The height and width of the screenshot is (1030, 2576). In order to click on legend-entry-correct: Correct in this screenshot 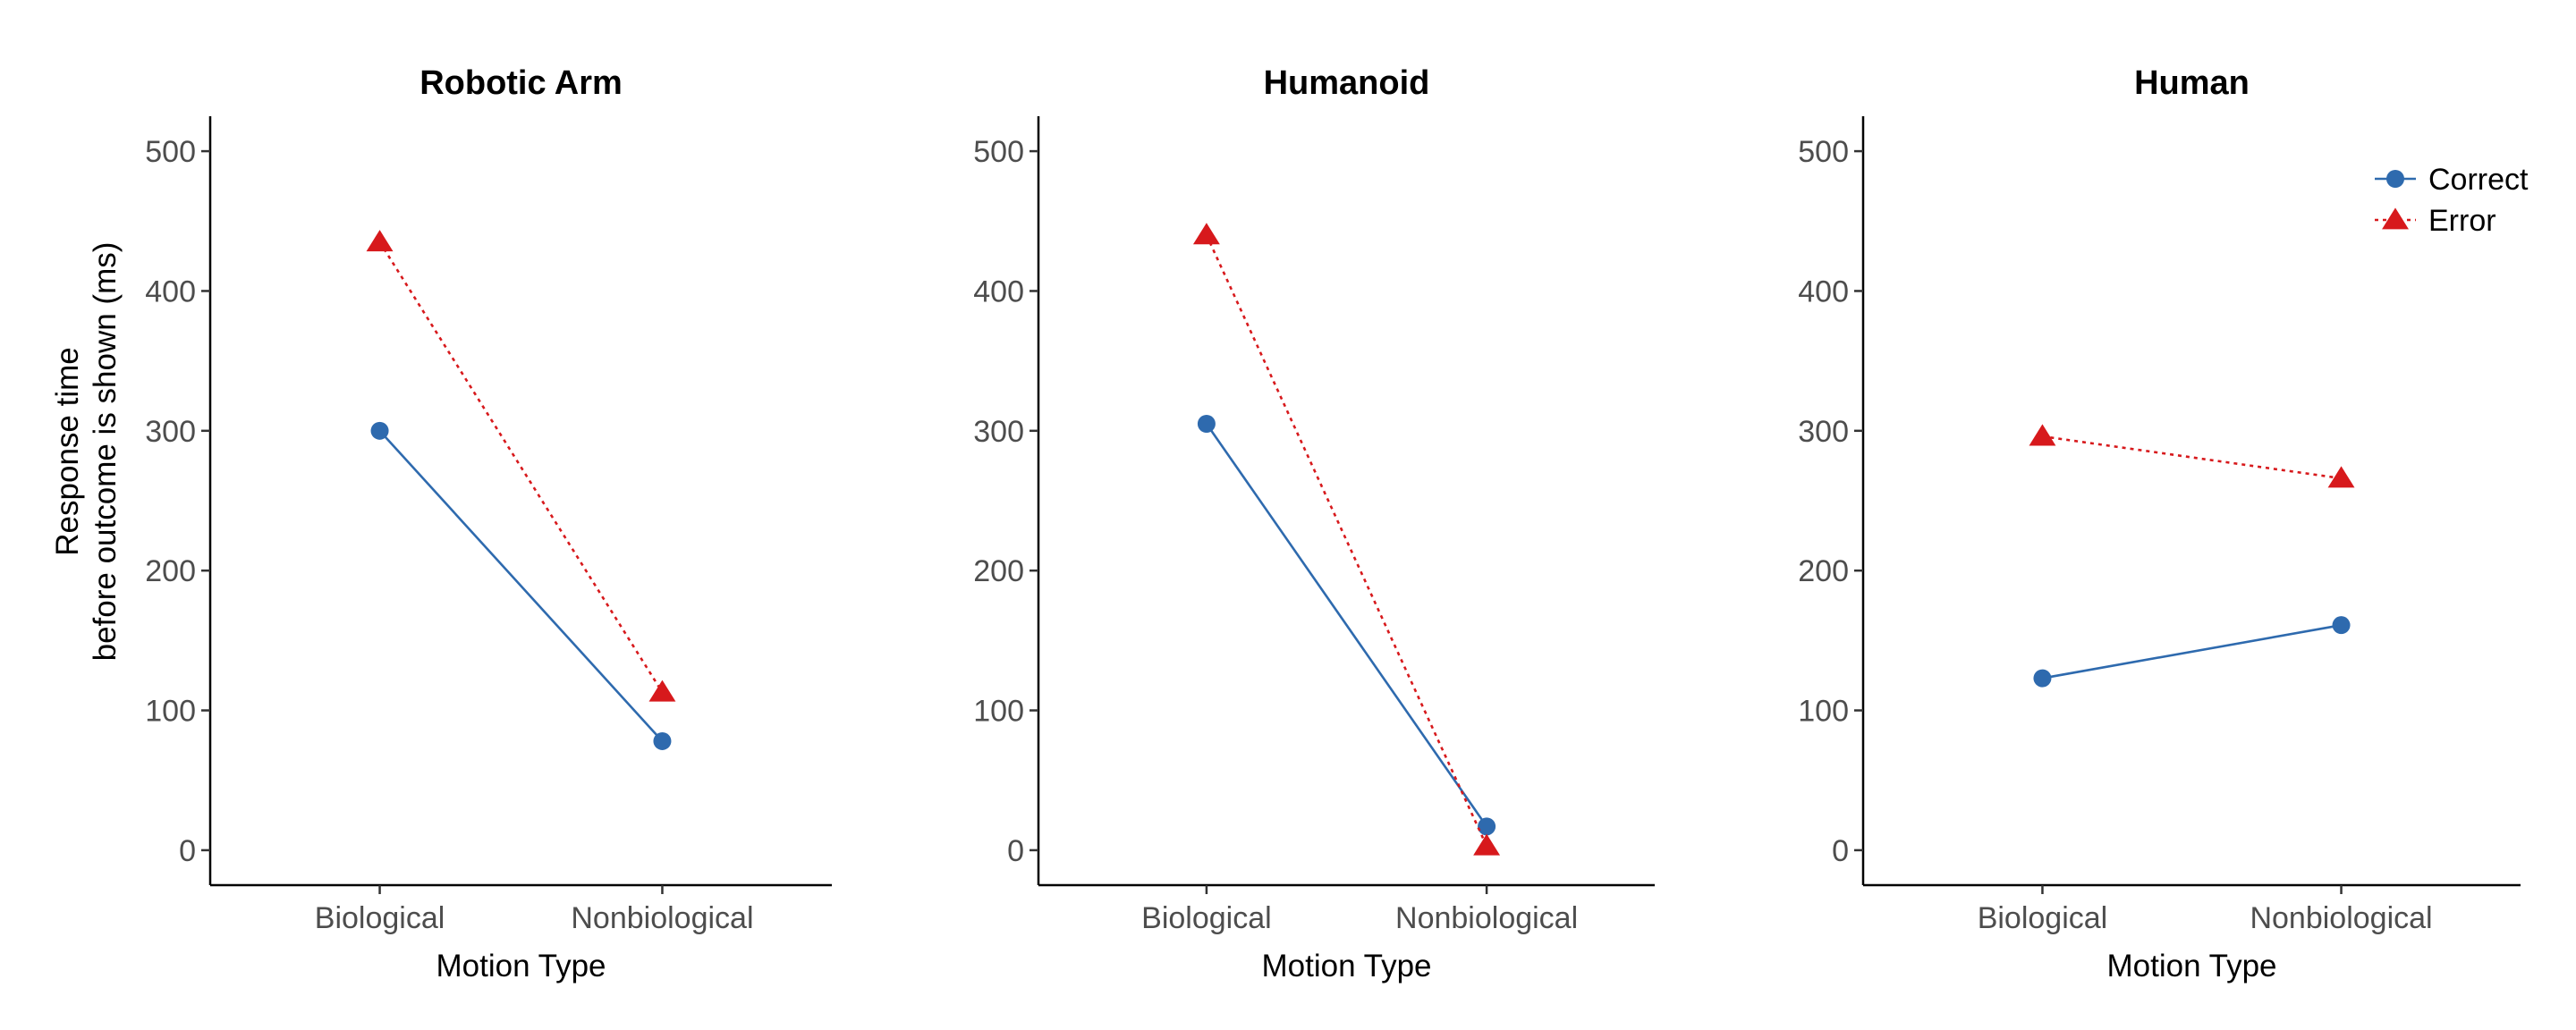, I will do `click(2452, 180)`.